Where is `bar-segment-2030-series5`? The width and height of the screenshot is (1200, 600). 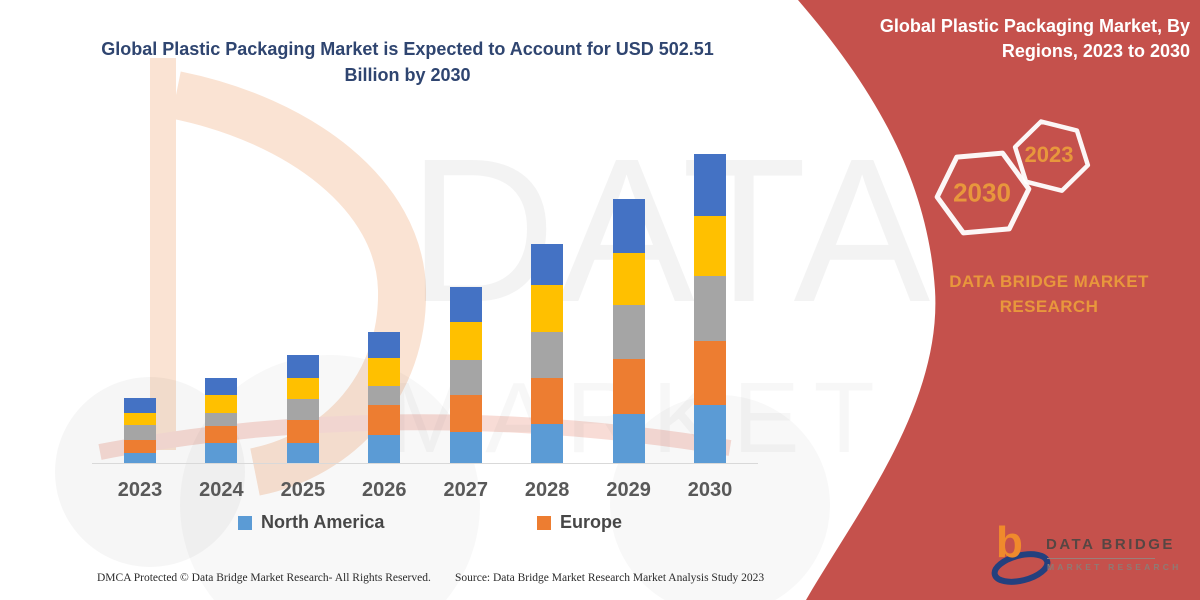
bar-segment-2030-series5 is located at coordinates (710, 185).